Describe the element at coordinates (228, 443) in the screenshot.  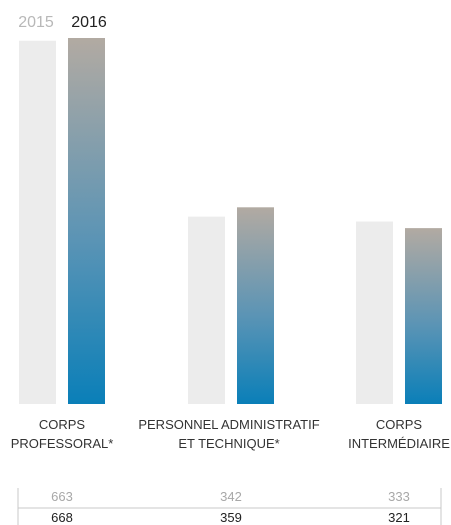
I see `category-label-1-1: ET TECHNIQUE*` at that location.